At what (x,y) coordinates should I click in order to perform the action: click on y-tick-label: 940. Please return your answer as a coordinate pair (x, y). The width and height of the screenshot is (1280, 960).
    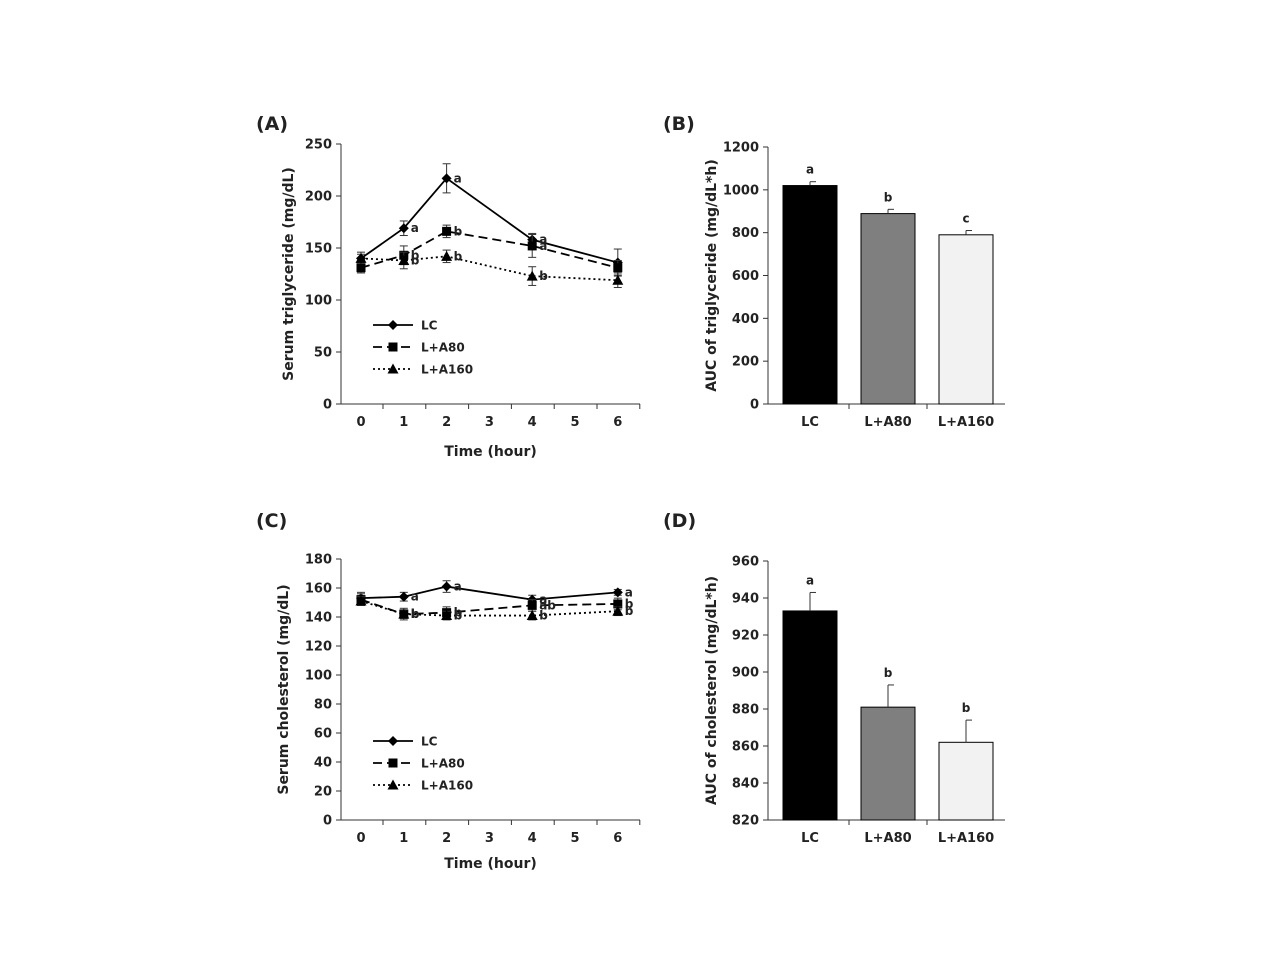
    Looking at the image, I should click on (745, 599).